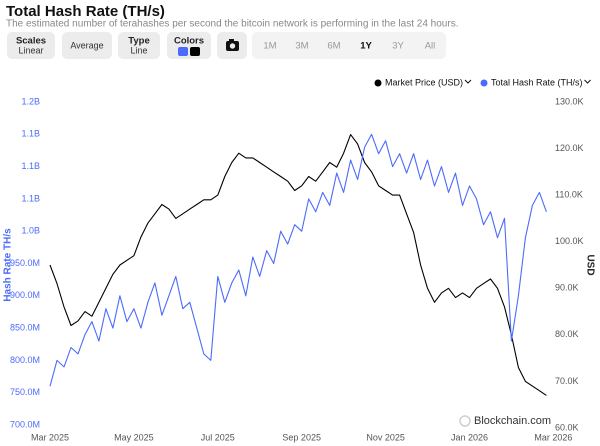  I want to click on y2-tick-label: 130.0K, so click(569, 101).